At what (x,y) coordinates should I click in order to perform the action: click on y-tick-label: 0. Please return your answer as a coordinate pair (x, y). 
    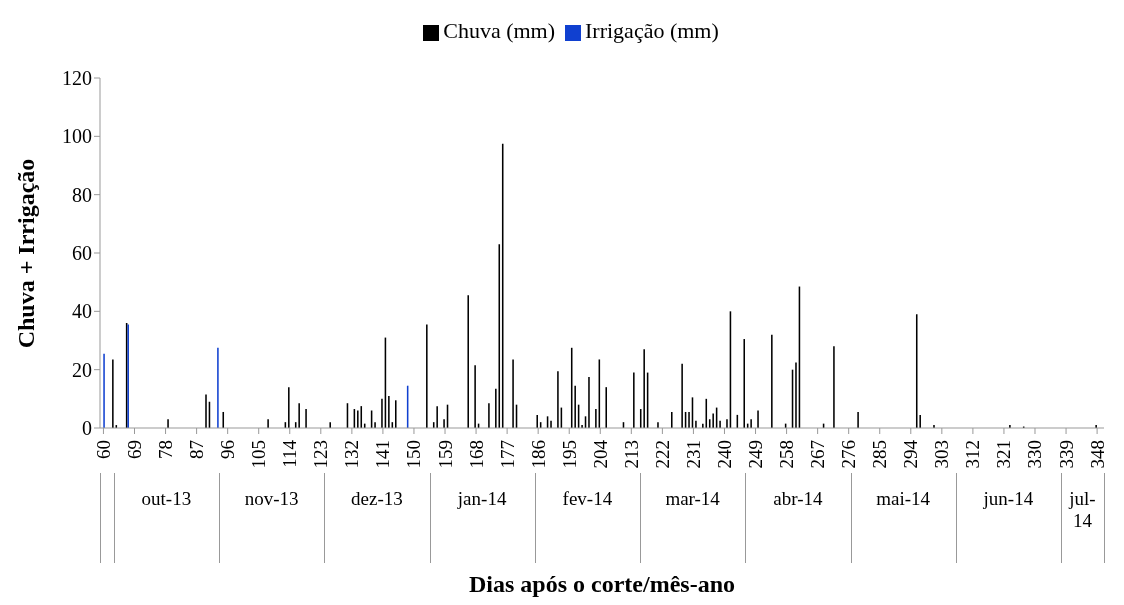
    Looking at the image, I should click on (87, 428).